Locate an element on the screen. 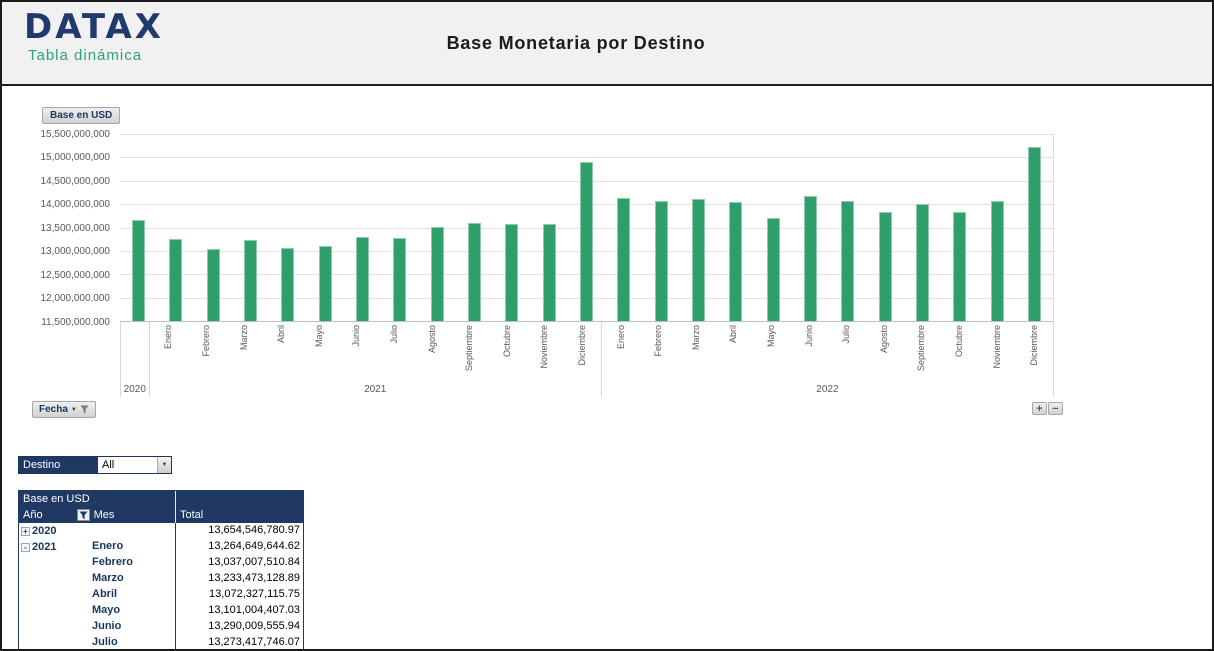 The image size is (1214, 651). bar-group-2021 is located at coordinates (381, 227).